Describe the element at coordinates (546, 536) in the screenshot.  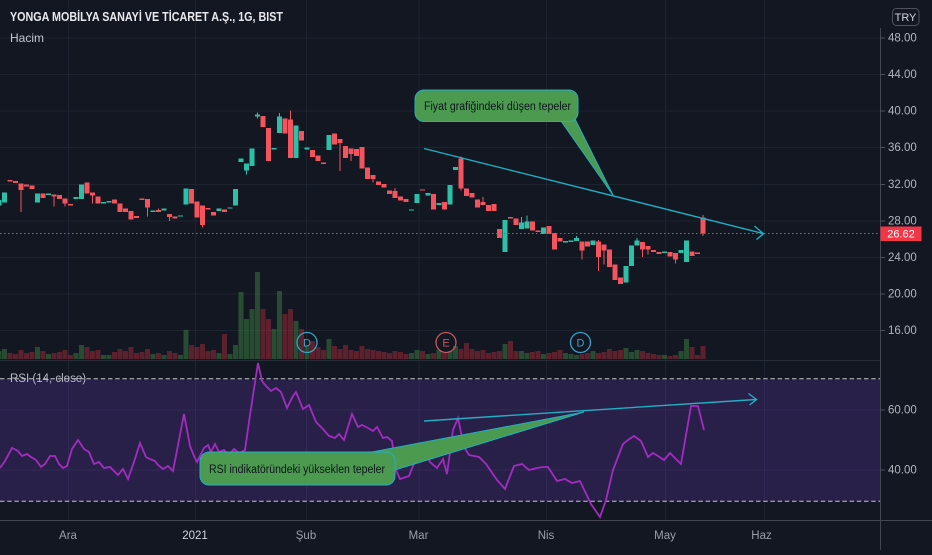
I see `svg-text: Nis` at that location.